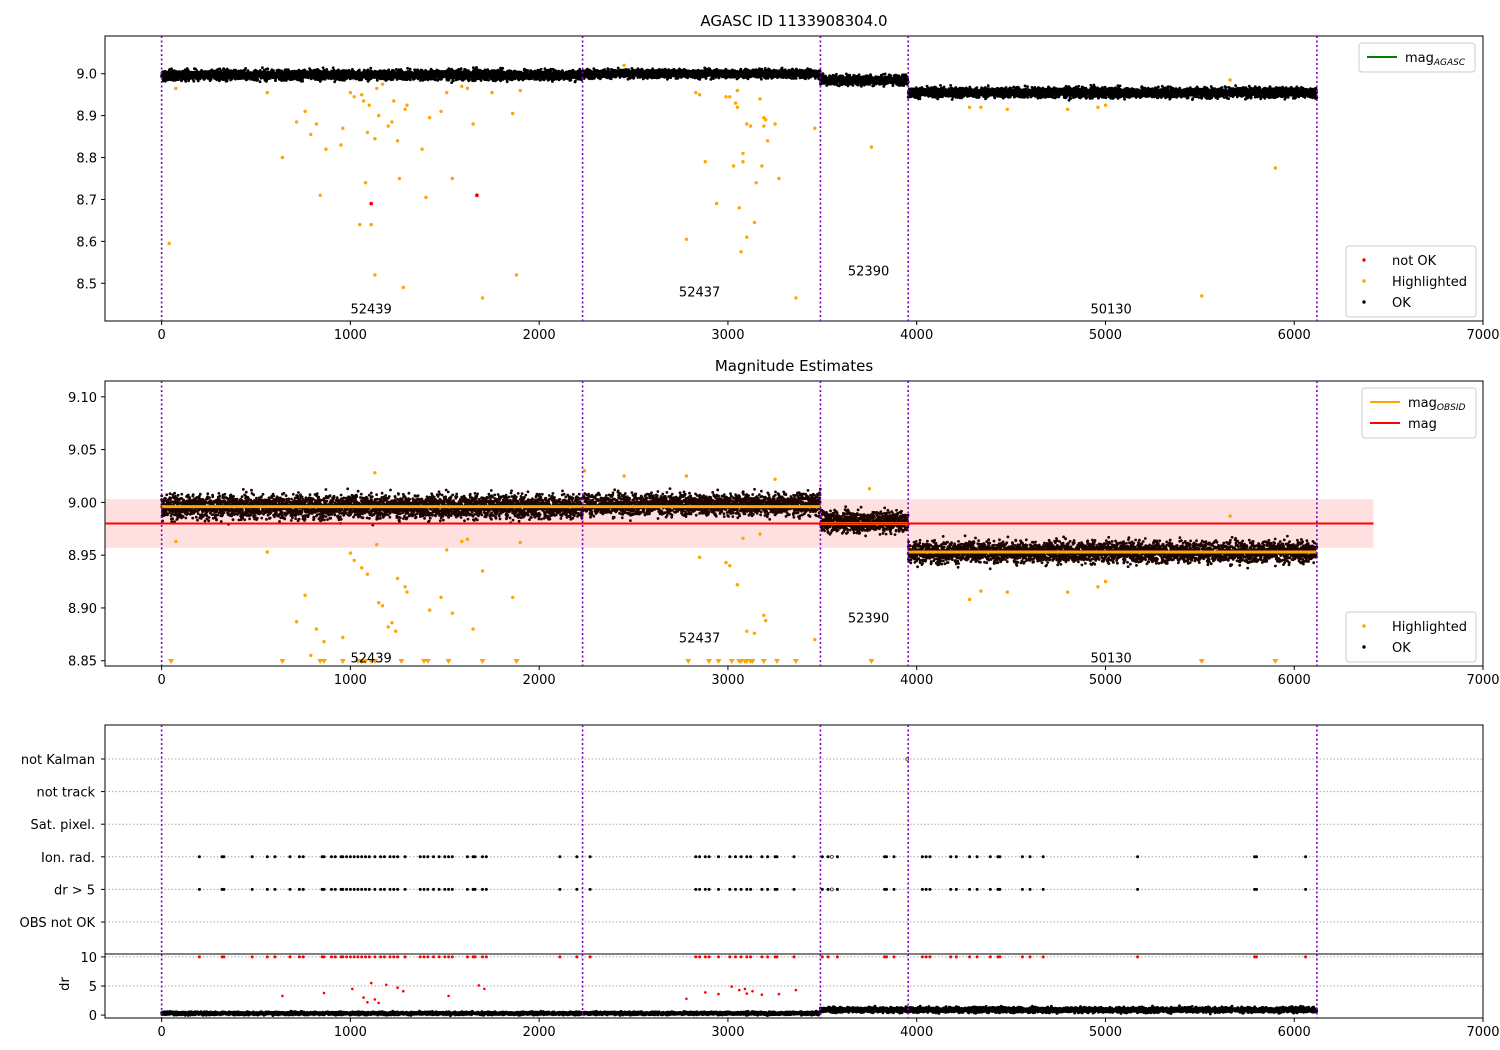 This screenshot has width=1500, height=1050. I want to click on y-tick-label: 8.8, so click(86, 159).